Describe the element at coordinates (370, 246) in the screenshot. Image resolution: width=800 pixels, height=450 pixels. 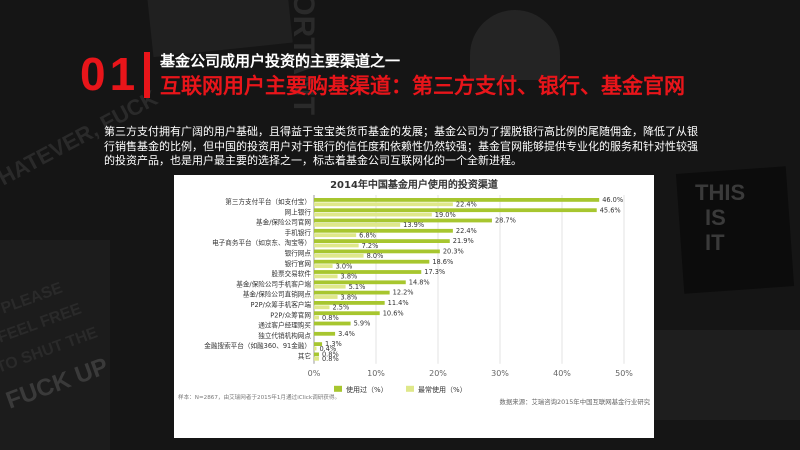
I see `value-label-most-used: 7.2%` at that location.